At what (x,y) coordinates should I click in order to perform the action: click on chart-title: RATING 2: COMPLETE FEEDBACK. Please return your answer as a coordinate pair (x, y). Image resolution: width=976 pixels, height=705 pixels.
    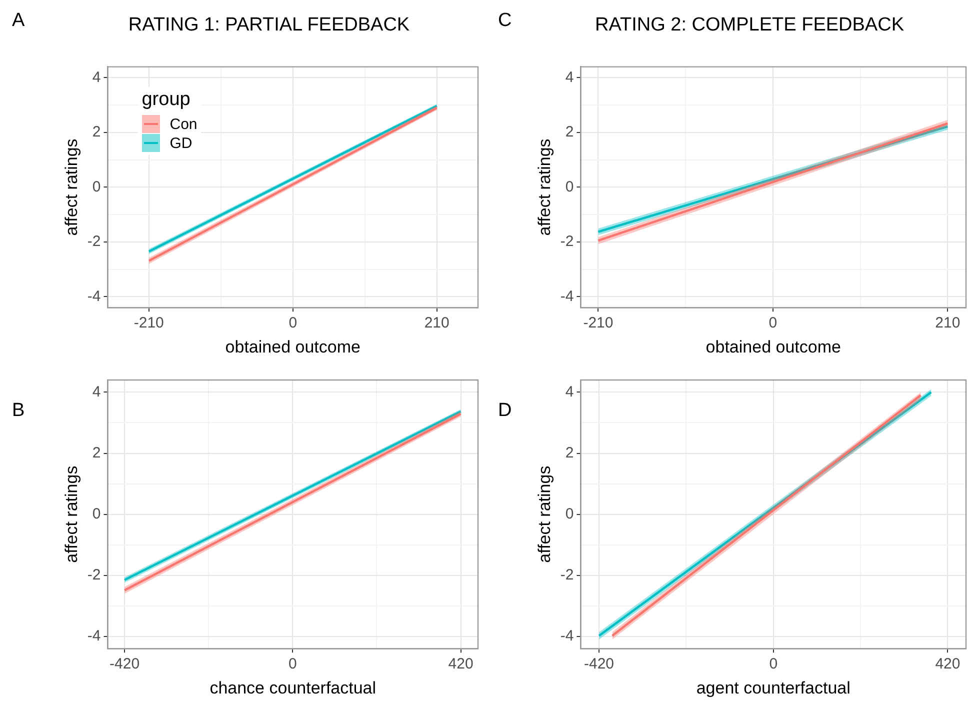
    Looking at the image, I should click on (749, 25).